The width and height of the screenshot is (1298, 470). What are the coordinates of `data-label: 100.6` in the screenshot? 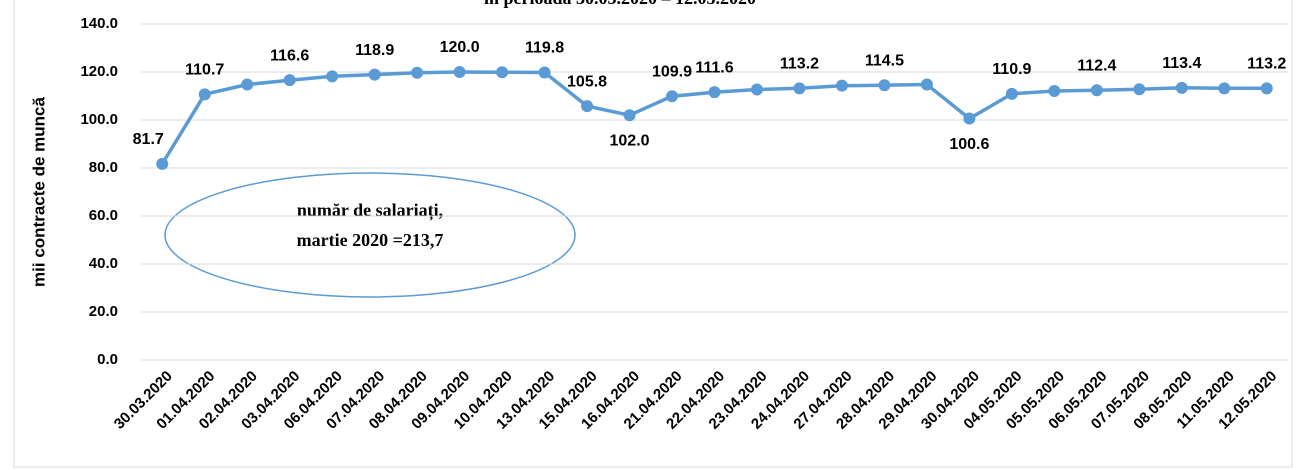 It's located at (969, 144).